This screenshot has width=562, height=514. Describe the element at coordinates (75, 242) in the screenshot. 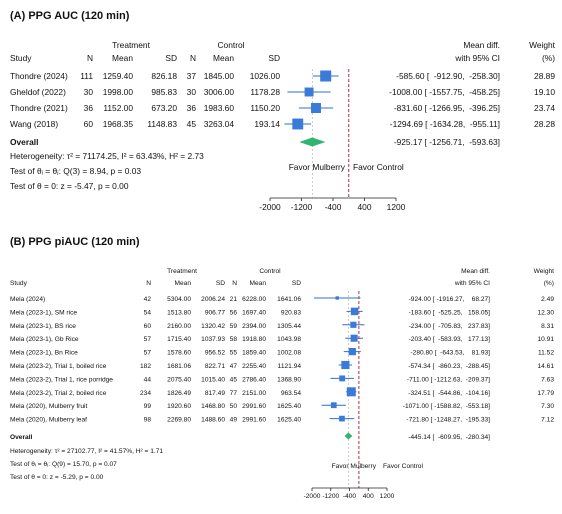

I see `panel-b-title: (B) PPG piAUC (120 min)` at that location.